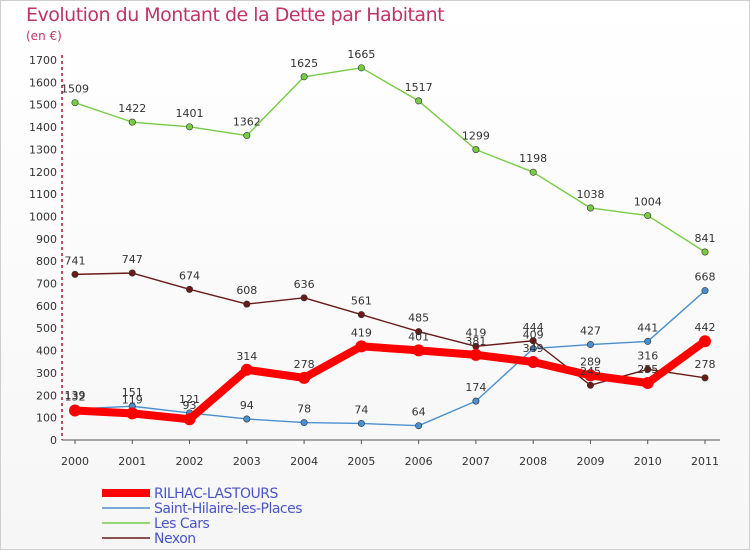  What do you see at coordinates (132, 399) in the screenshot?
I see `data-label: 119` at bounding box center [132, 399].